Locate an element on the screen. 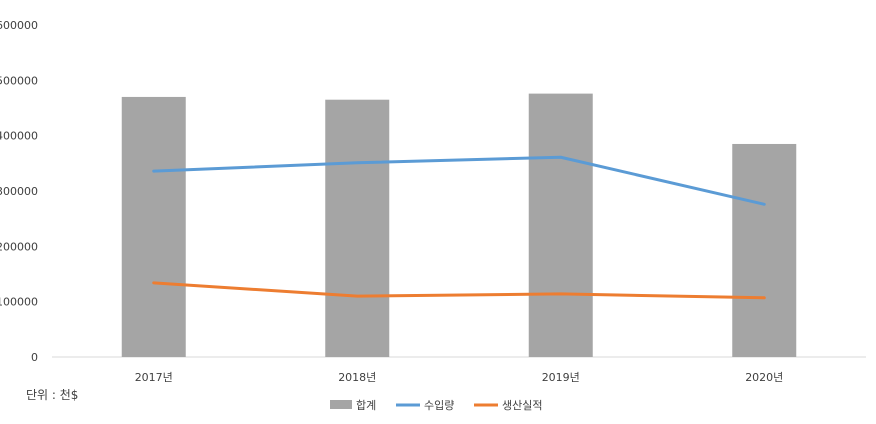 This screenshot has height=424, width=876. x-axis-tick-labels: 2017년 2018년 2019년 2020년 is located at coordinates (459, 377).